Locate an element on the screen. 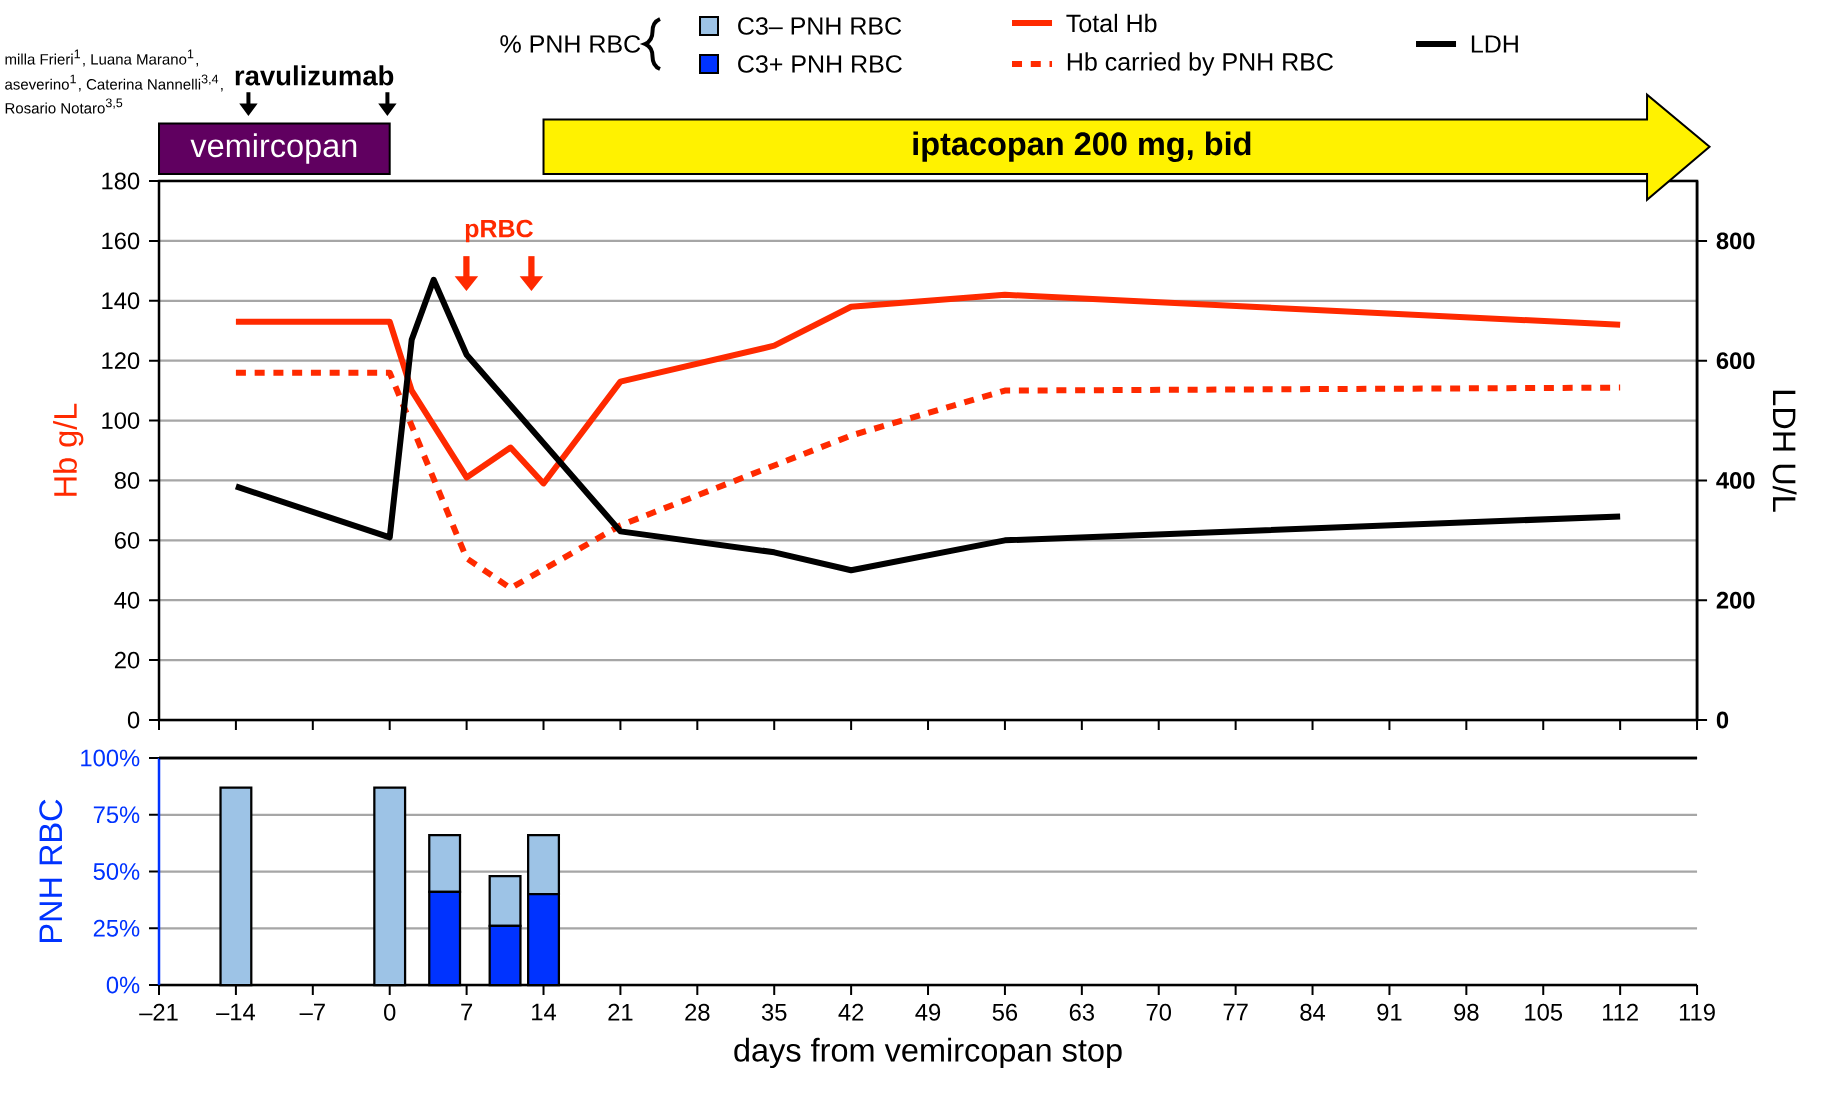 This screenshot has width=1823, height=1096. y-tick-label: 0 is located at coordinates (133, 720).